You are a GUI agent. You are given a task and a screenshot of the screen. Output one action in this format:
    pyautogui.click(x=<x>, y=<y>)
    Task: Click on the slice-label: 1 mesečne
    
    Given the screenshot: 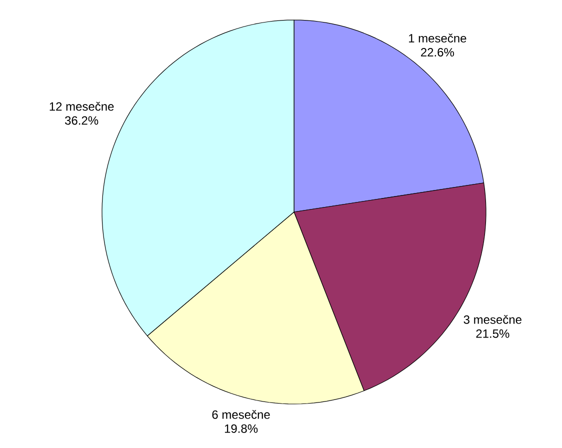 What is the action you would take?
    pyautogui.click(x=437, y=38)
    